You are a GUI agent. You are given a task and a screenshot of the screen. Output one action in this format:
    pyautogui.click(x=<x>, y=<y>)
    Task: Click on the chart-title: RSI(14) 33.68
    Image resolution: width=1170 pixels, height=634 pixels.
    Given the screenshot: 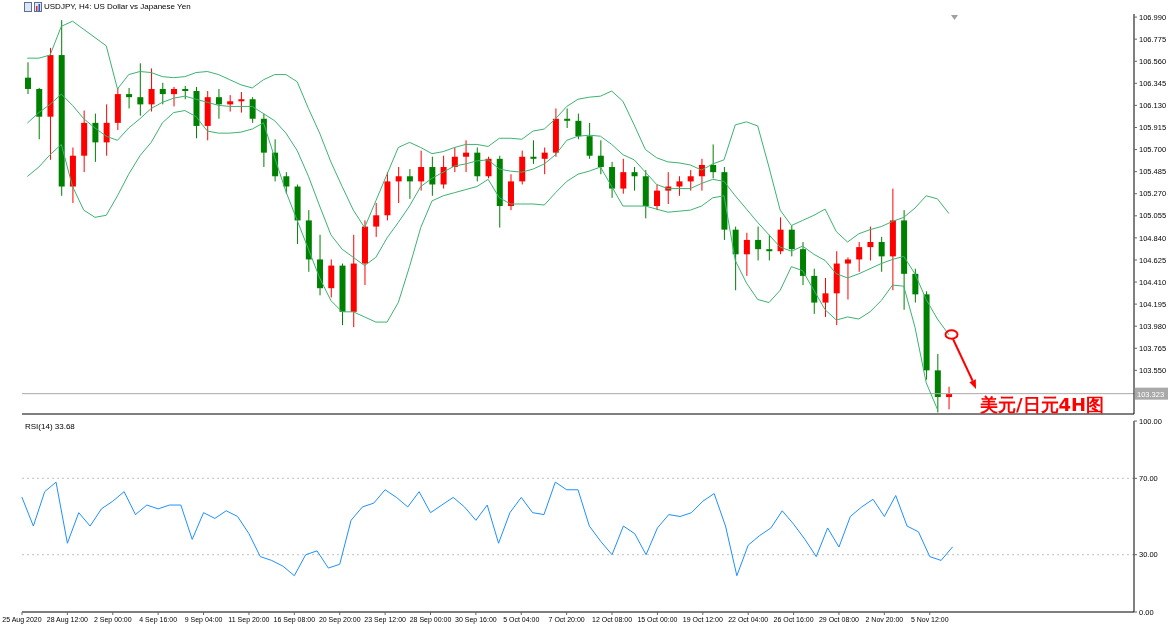 What is the action you would take?
    pyautogui.click(x=50, y=427)
    